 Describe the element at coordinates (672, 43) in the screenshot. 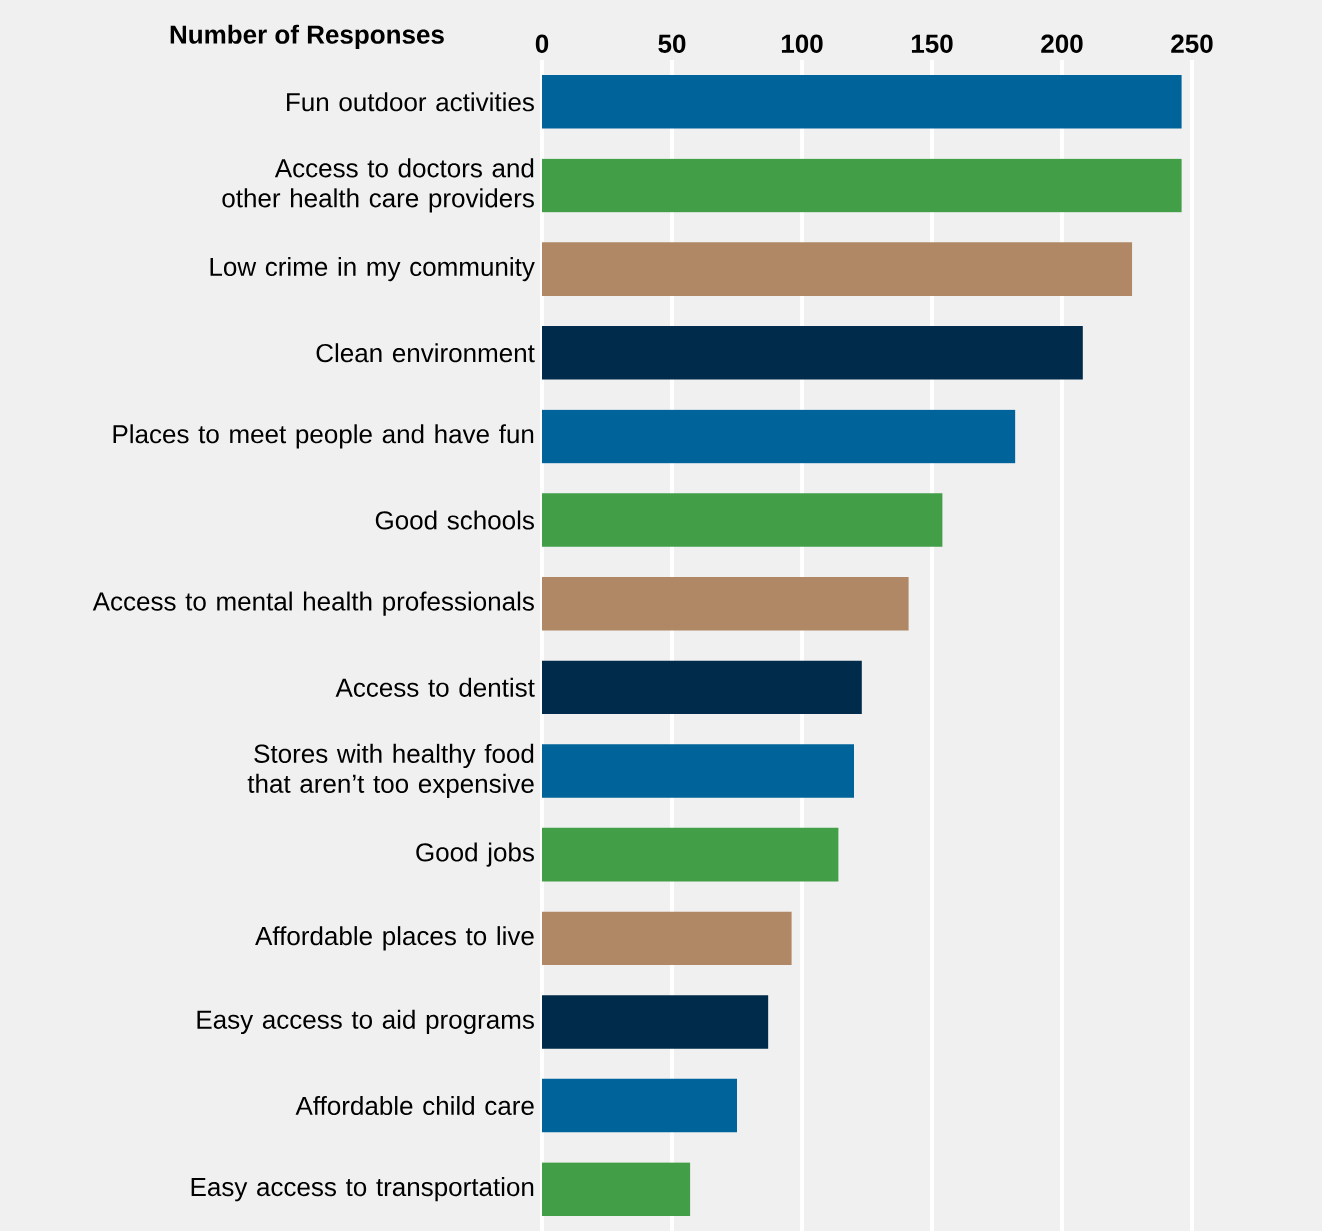

I see `x-tick-label: 50` at that location.